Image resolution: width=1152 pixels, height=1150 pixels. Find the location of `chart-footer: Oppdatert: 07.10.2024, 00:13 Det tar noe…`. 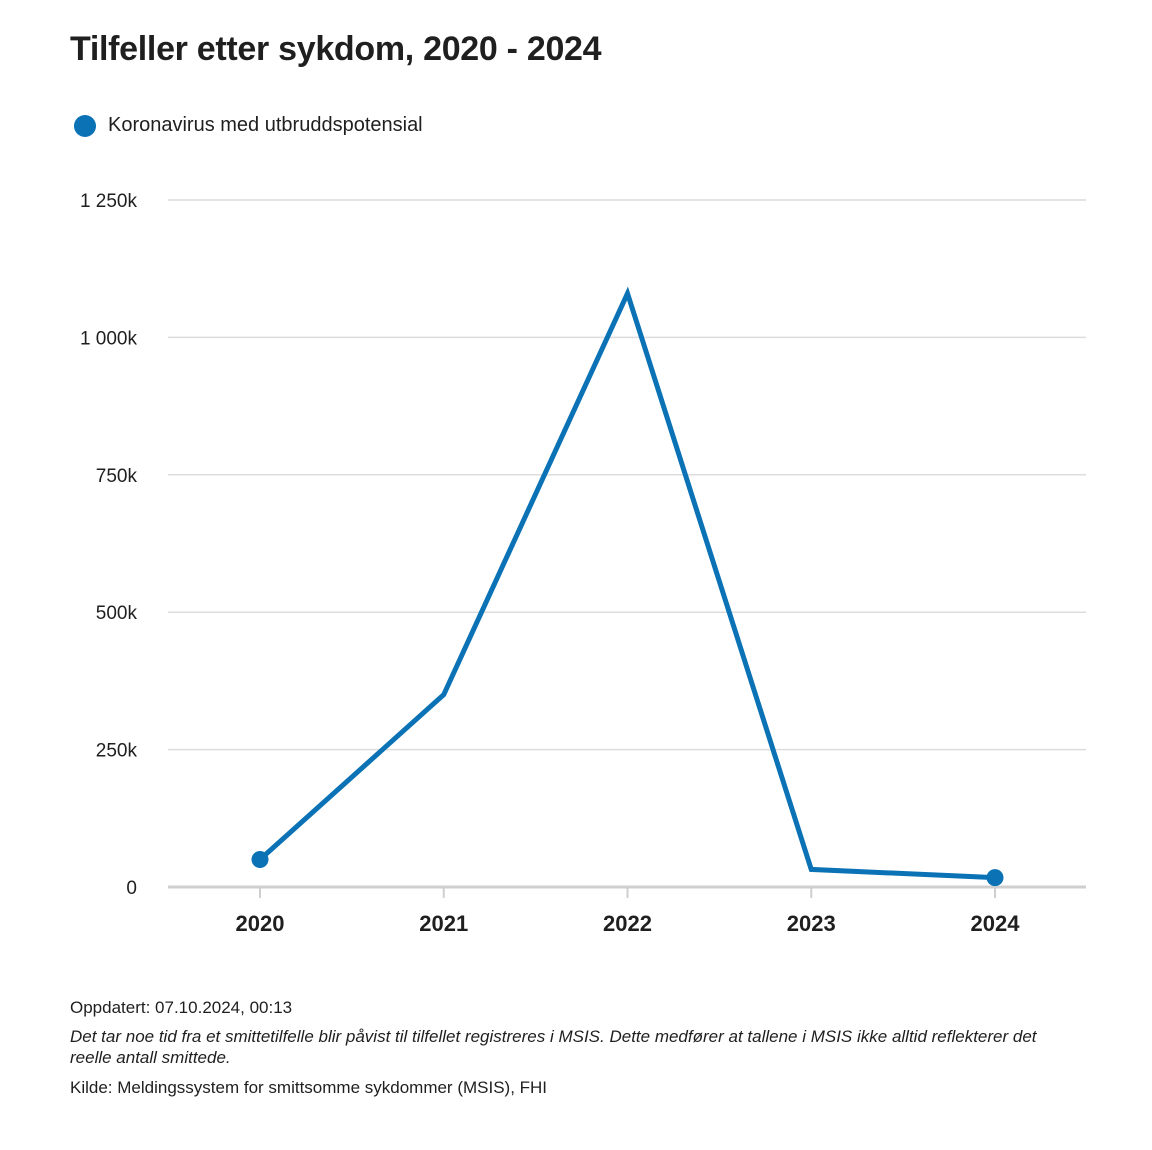

chart-footer: Oppdatert: 07.10.2024, 00:13 Det tar noe… is located at coordinates (575, 1048).